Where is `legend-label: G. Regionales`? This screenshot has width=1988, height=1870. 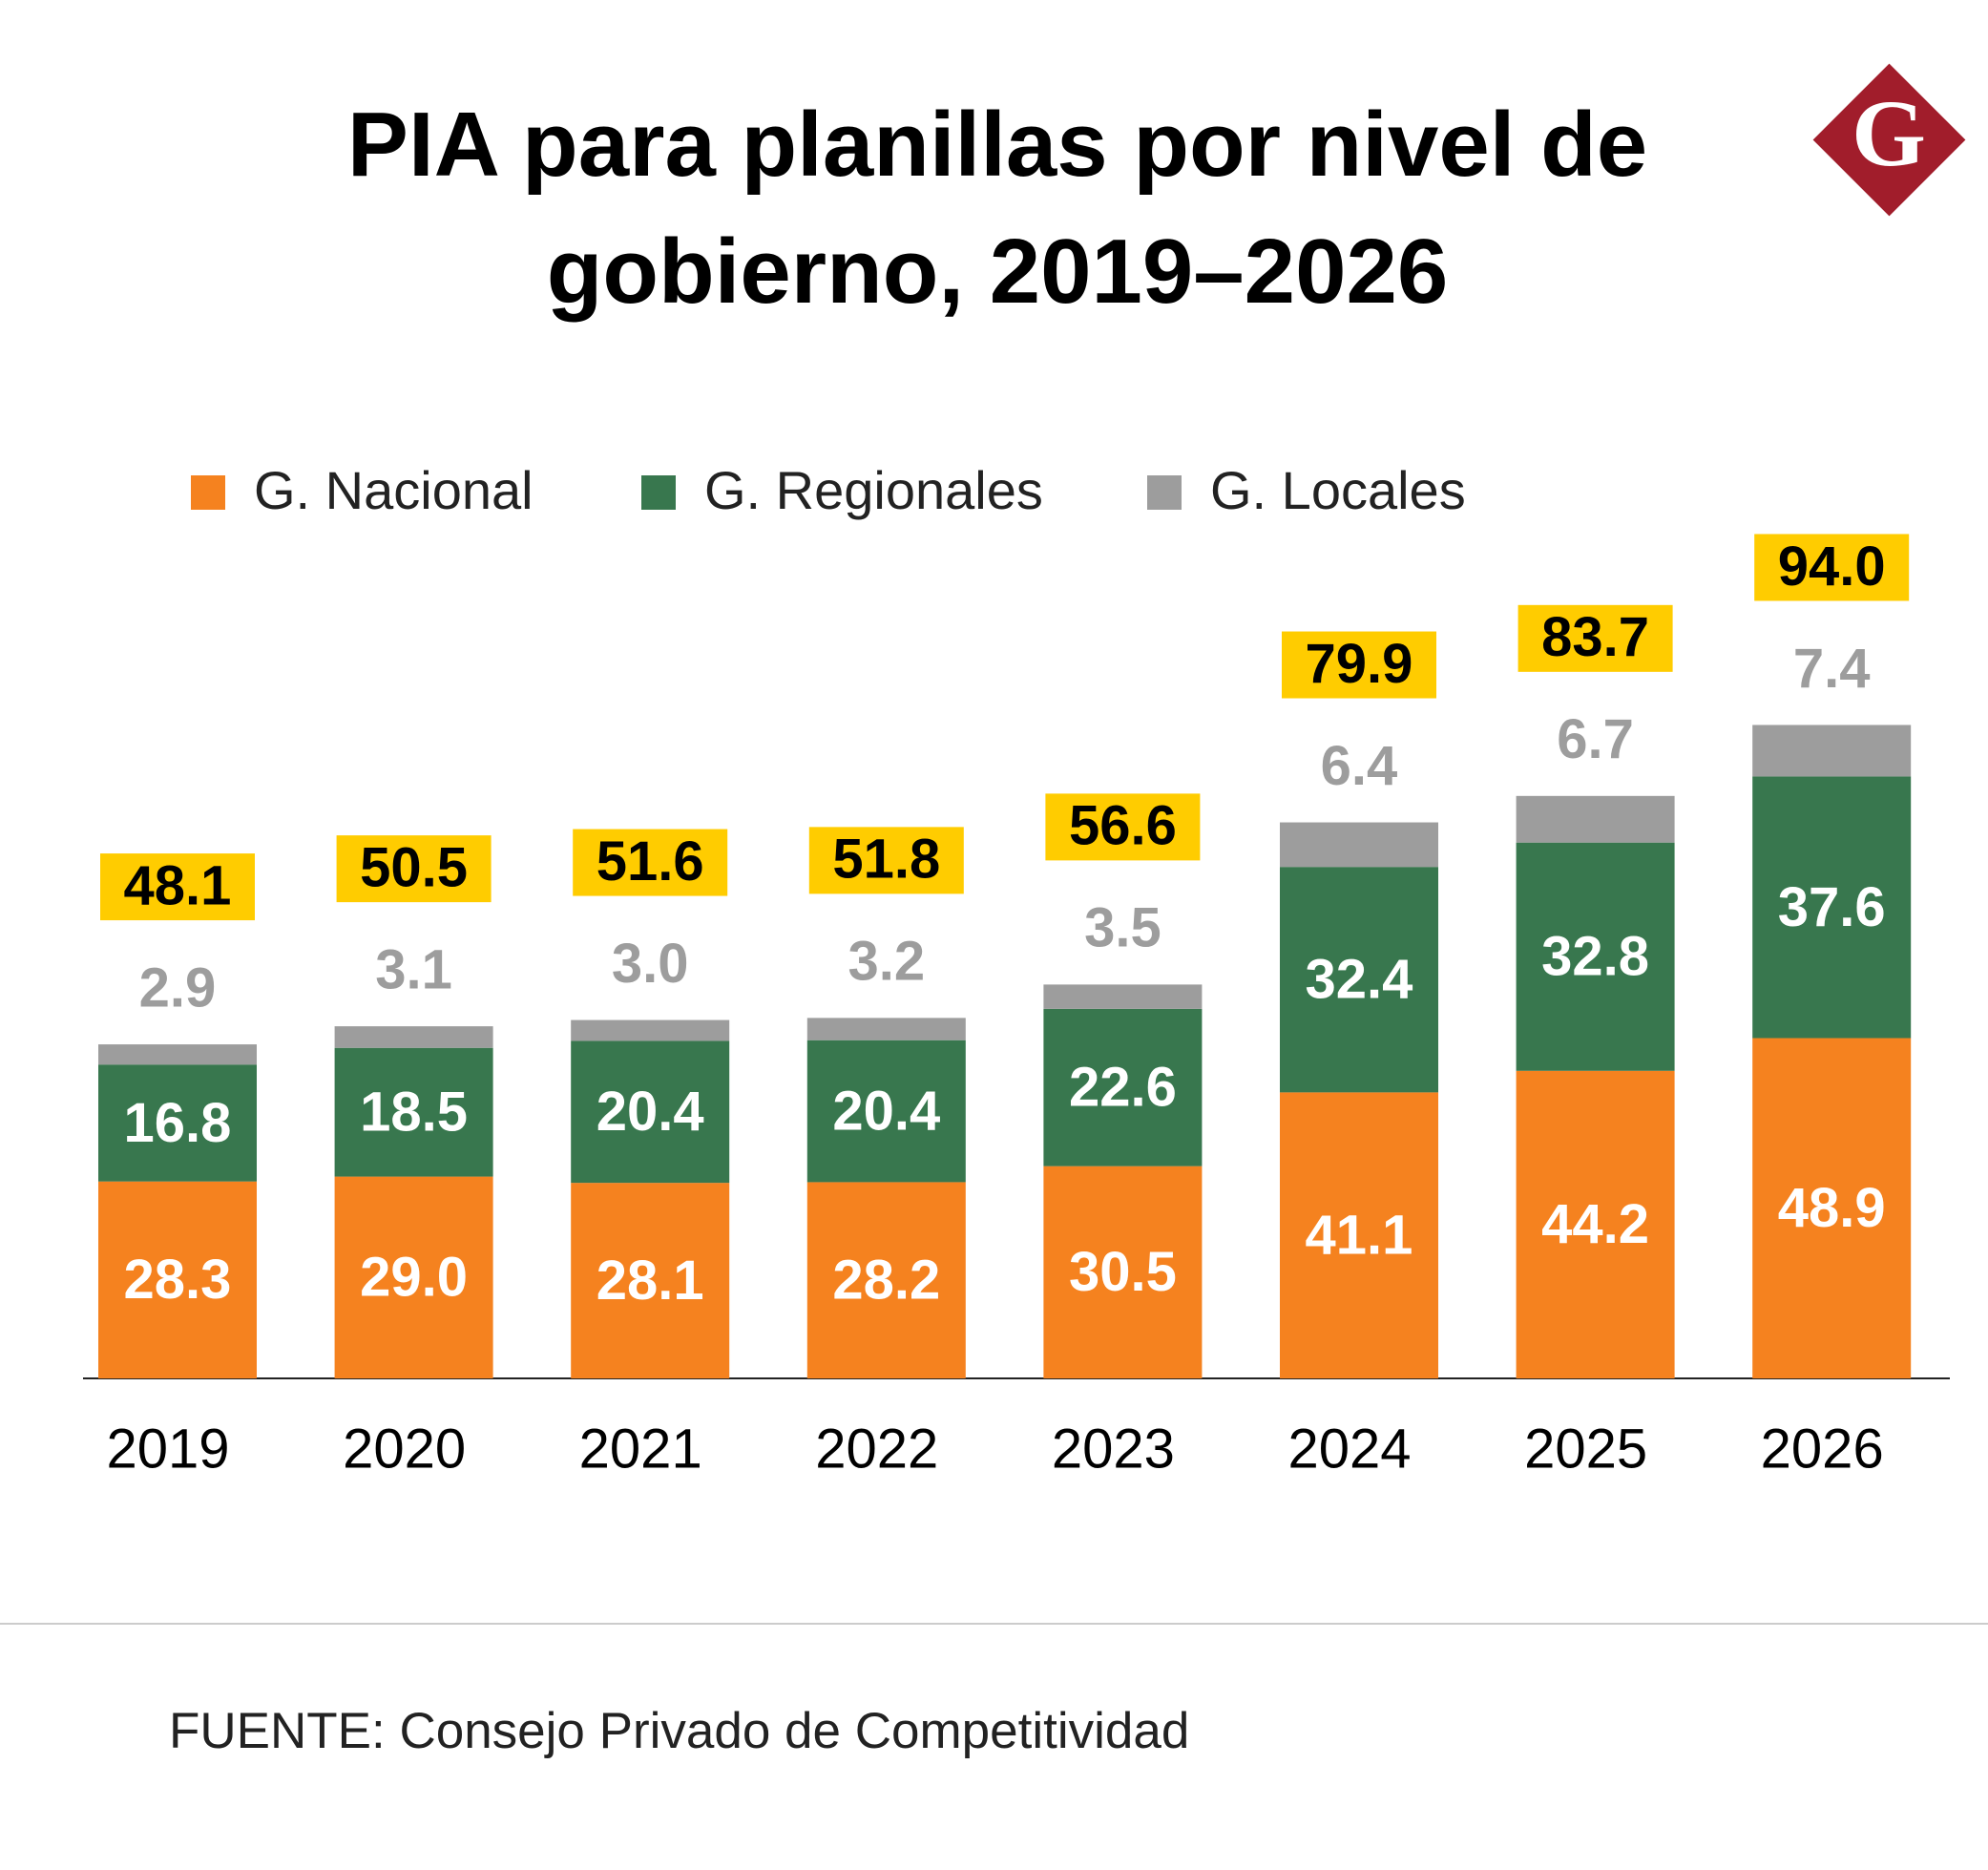
legend-label: G. Regionales is located at coordinates (873, 490).